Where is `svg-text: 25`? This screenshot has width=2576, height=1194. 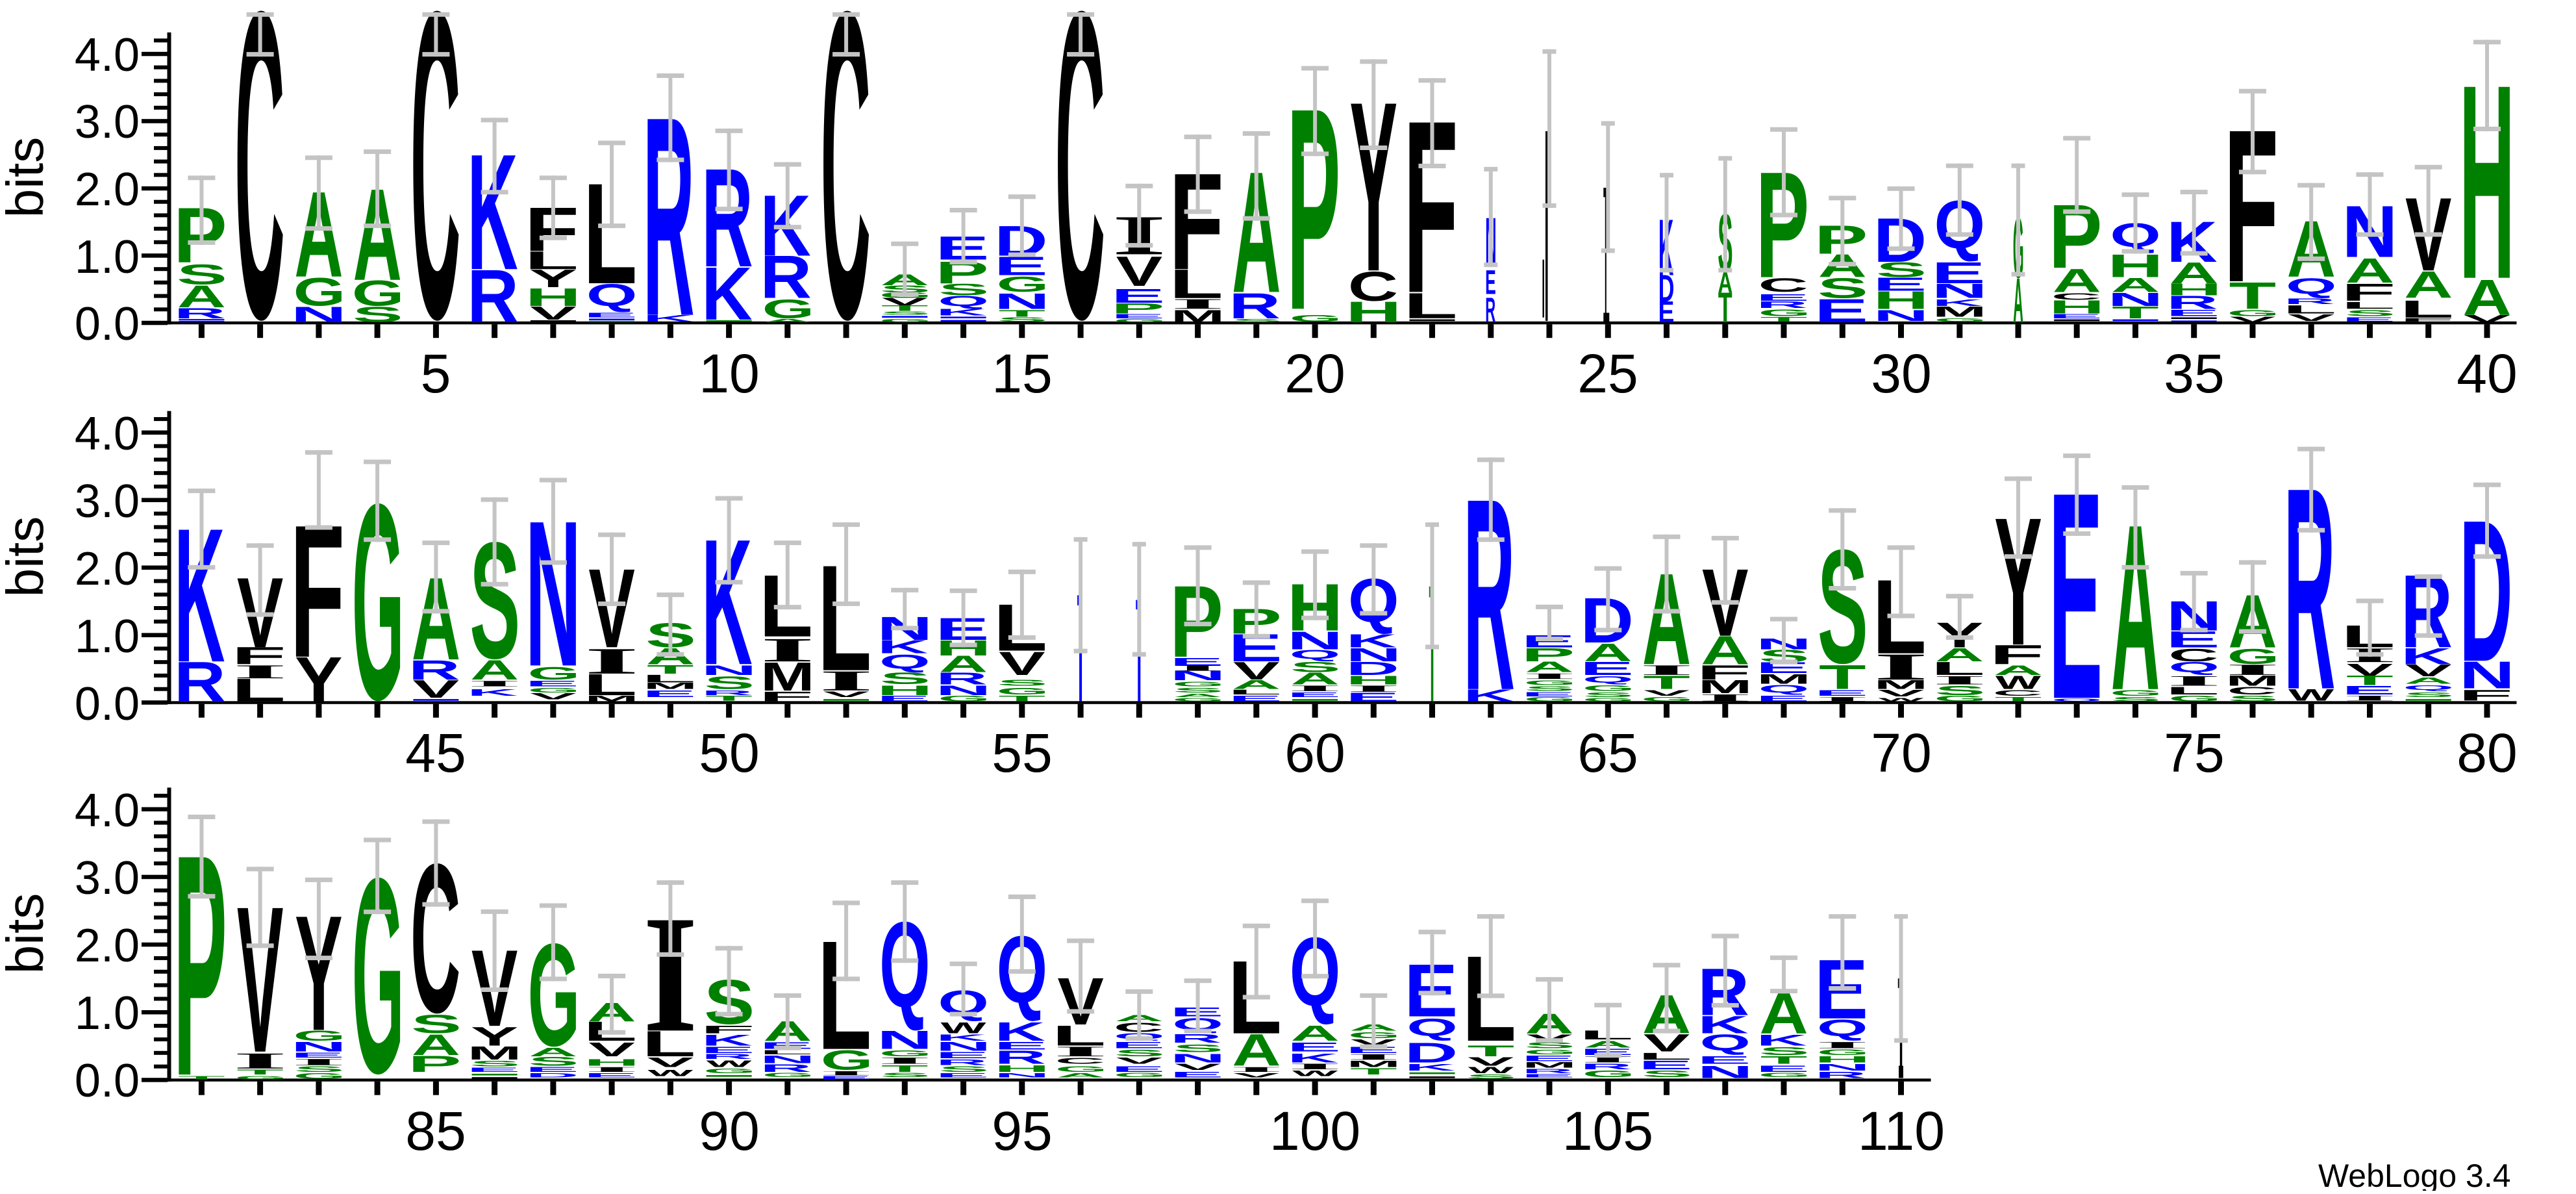 svg-text: 25 is located at coordinates (1607, 373).